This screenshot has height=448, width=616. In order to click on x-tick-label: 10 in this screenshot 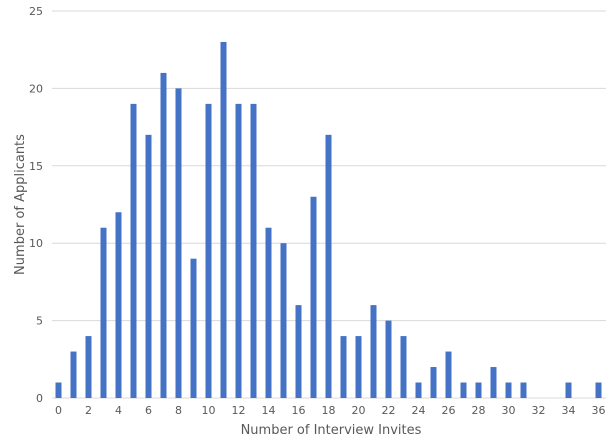, I will do `click(209, 410)`.